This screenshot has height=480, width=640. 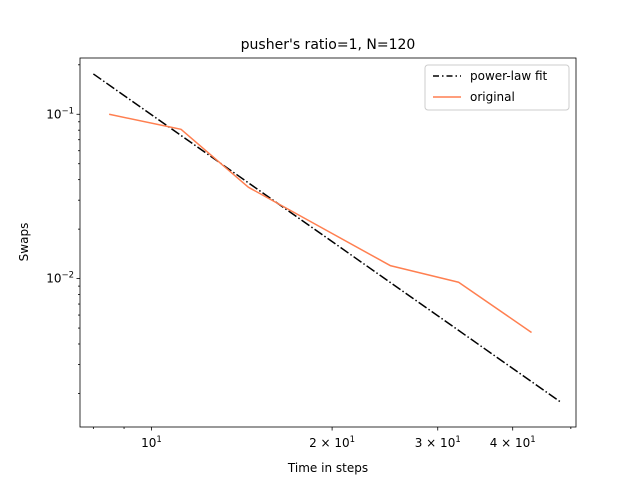 What do you see at coordinates (492, 97) in the screenshot?
I see `legend-label-original: original` at bounding box center [492, 97].